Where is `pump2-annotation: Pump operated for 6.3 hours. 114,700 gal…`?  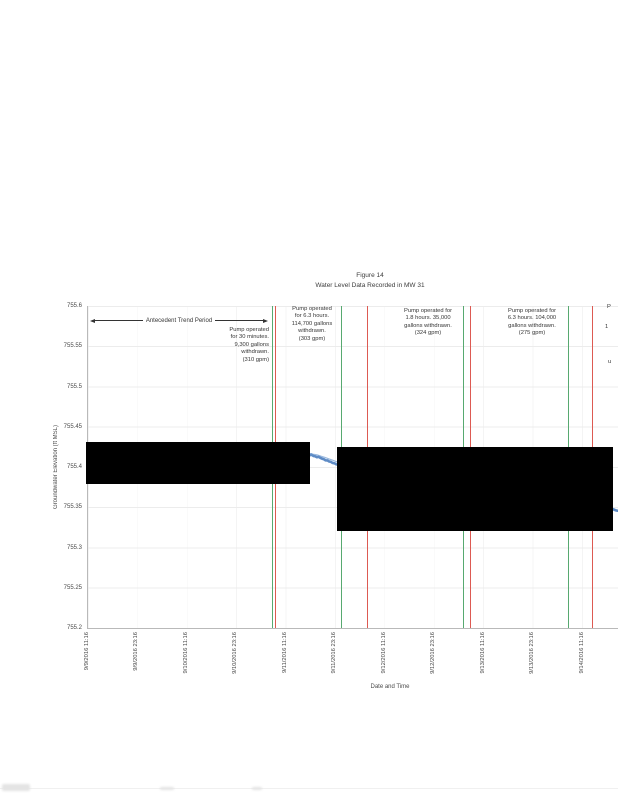
pump2-annotation: Pump operated for 6.3 hours. 114,700 gal… is located at coordinates (312, 324).